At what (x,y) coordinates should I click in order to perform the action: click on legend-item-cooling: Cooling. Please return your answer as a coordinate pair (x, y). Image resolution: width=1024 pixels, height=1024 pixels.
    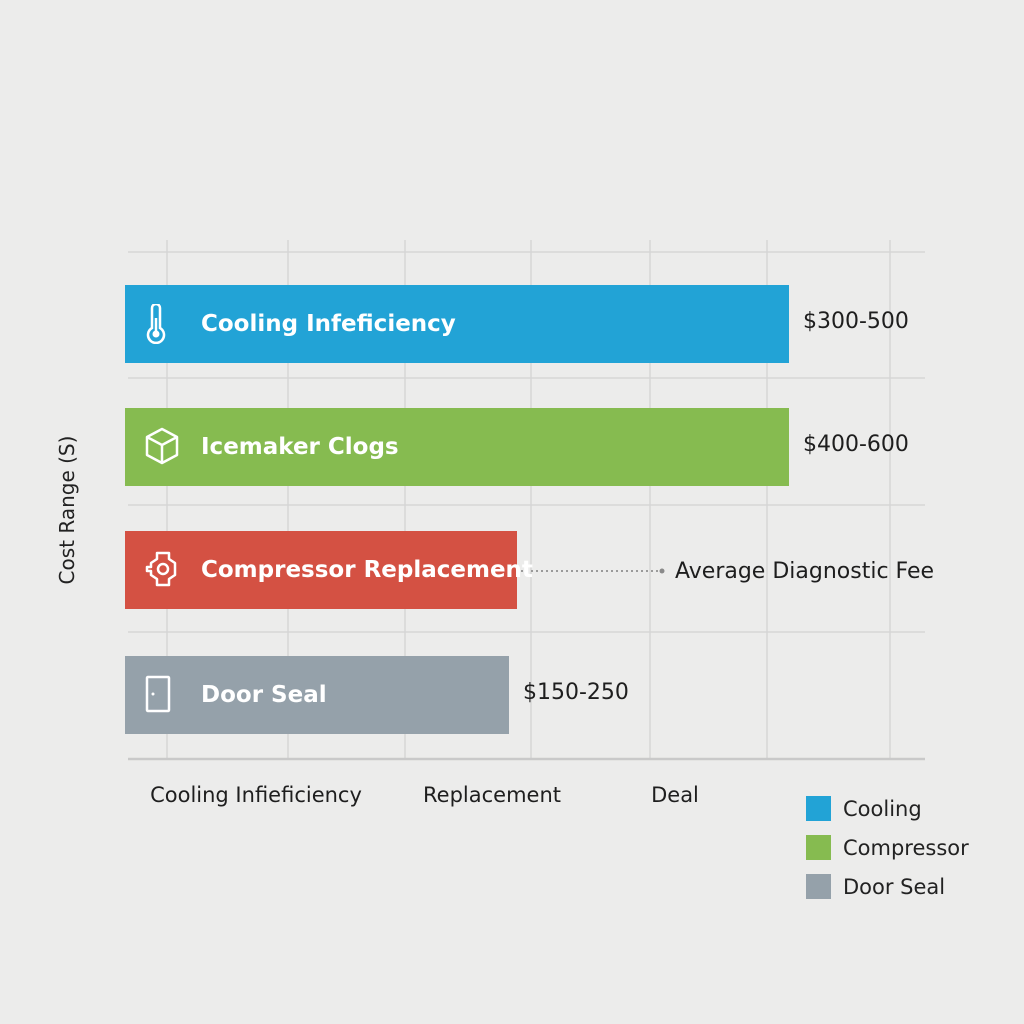
    Looking at the image, I should click on (887, 808).